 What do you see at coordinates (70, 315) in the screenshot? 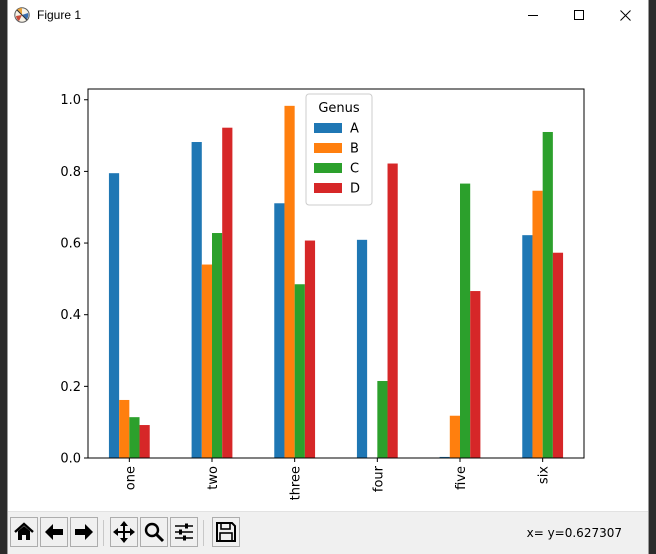
I see `y-tick-label: 0.4` at bounding box center [70, 315].